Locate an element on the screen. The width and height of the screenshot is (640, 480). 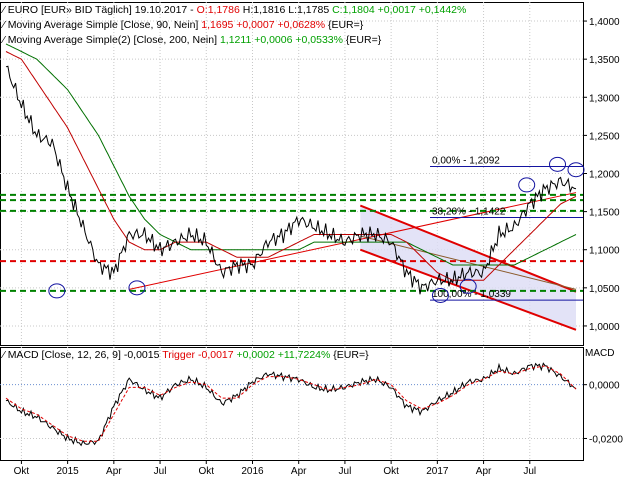
channel-upper-line is located at coordinates (468, 248).